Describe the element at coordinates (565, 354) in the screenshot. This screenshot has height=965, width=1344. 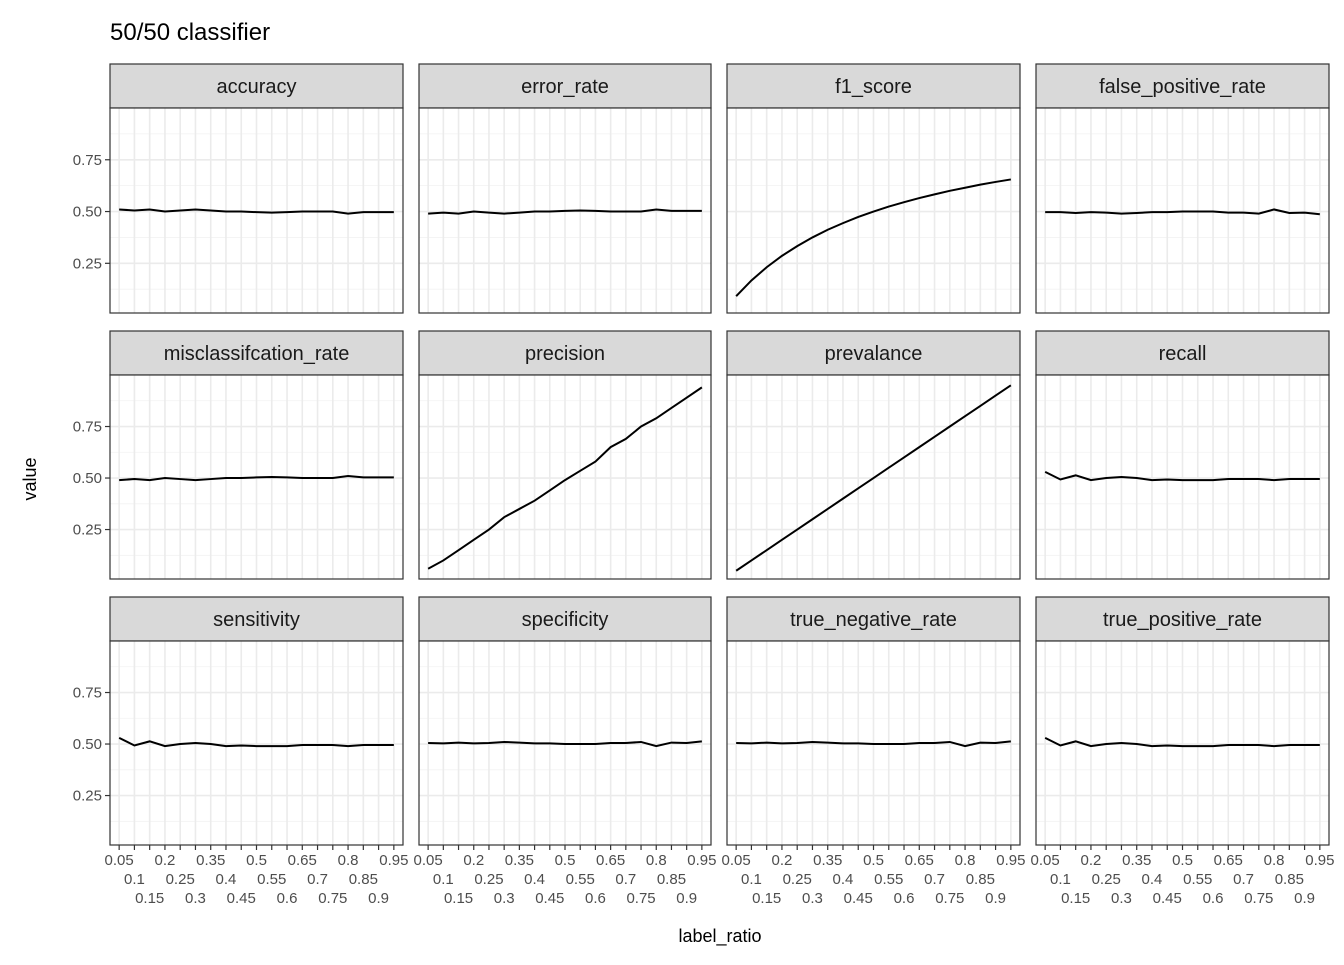
I see `facet-strip-label: precision` at that location.